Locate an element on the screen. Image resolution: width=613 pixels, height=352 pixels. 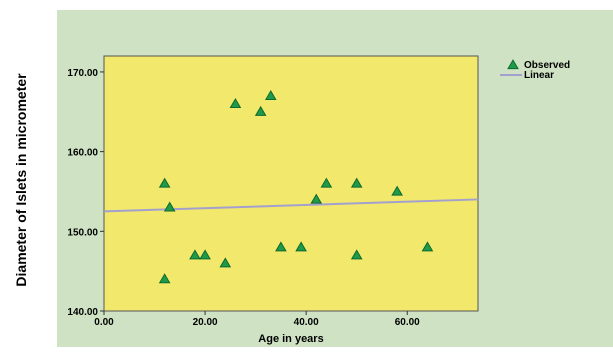
y-tick-label: 160.00 is located at coordinates (82, 153).